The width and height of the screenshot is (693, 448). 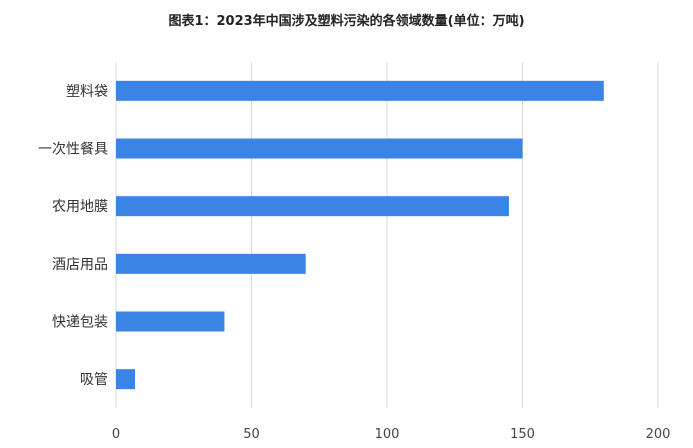 I want to click on category-label: 酒店用品, so click(x=80, y=265).